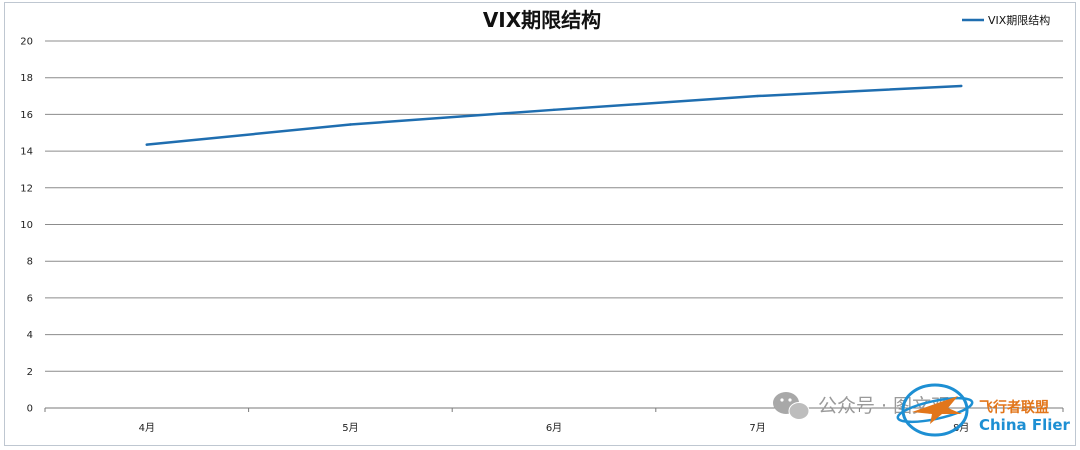 The height and width of the screenshot is (450, 1080). I want to click on y-tick-label: 10, so click(26, 225).